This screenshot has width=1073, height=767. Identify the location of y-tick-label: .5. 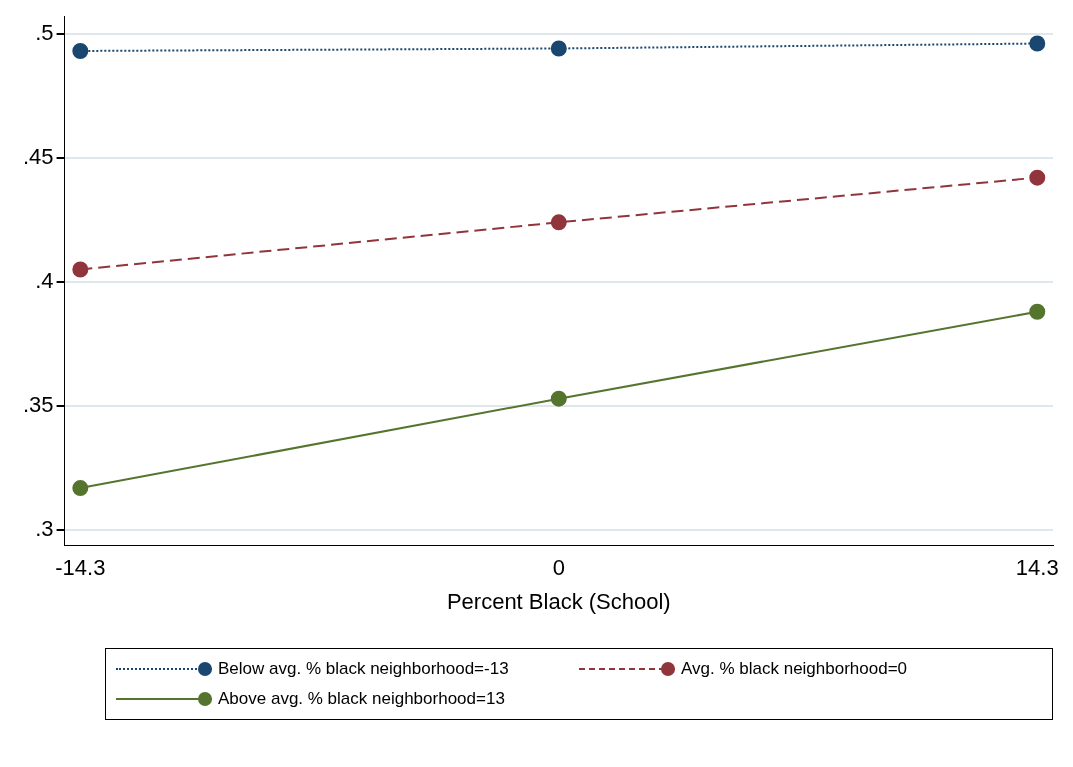
(44, 32).